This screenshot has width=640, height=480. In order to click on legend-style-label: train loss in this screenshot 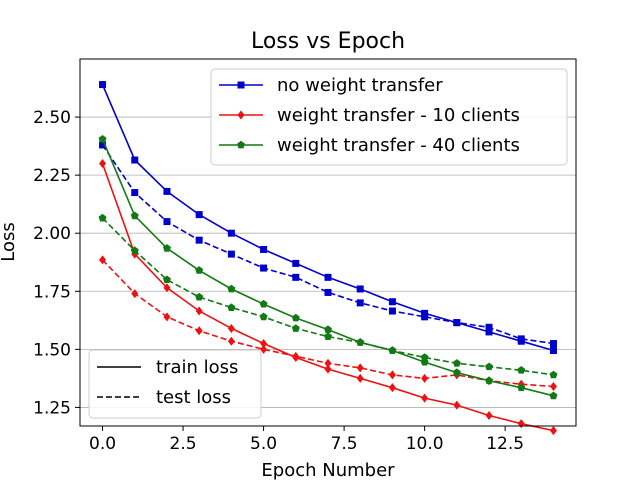, I will do `click(197, 367)`.